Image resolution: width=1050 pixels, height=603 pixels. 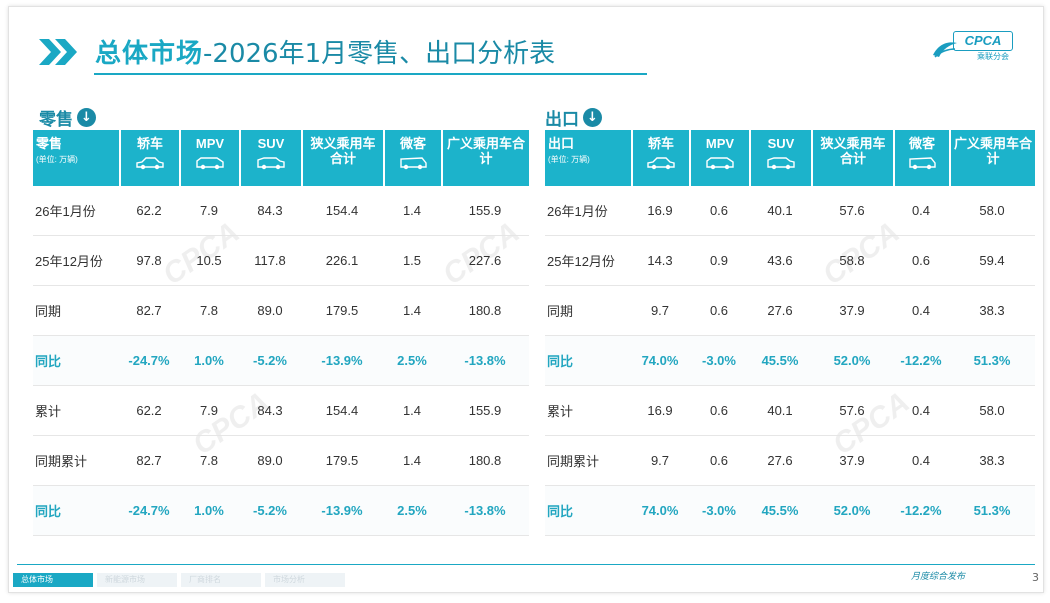 What do you see at coordinates (1035, 577) in the screenshot?
I see `page-number: 3` at bounding box center [1035, 577].